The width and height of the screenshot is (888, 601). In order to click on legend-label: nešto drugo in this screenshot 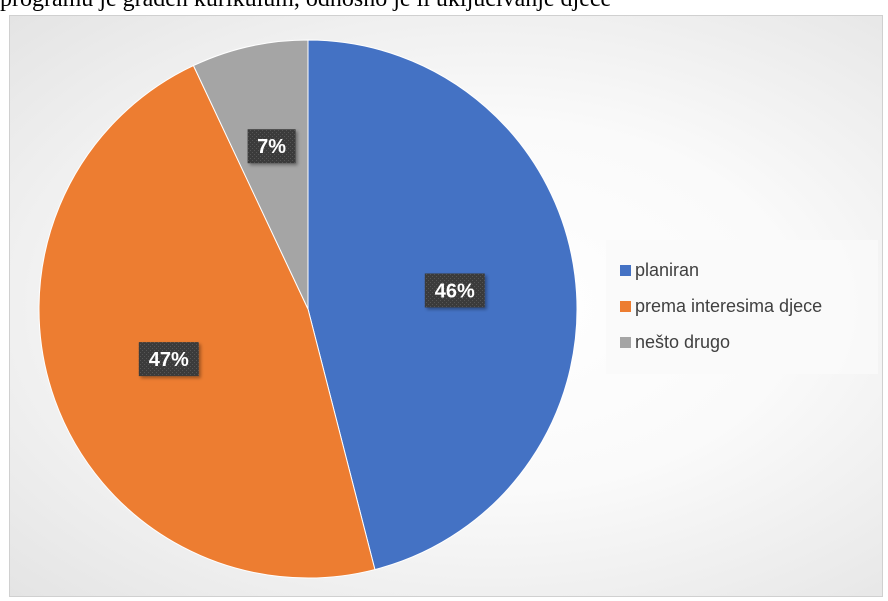, I will do `click(683, 341)`.